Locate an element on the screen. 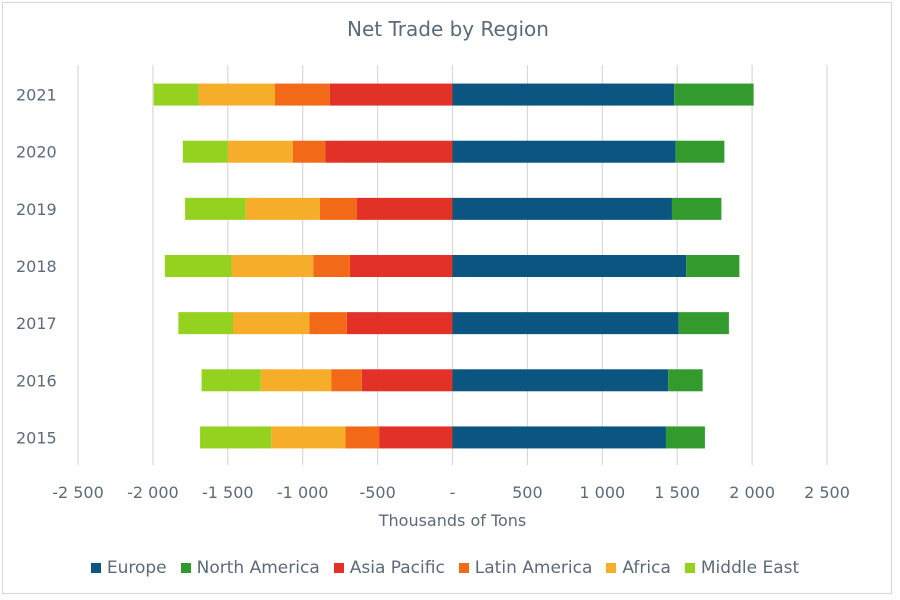 The width and height of the screenshot is (900, 600). legend-label: Middle East is located at coordinates (750, 568).